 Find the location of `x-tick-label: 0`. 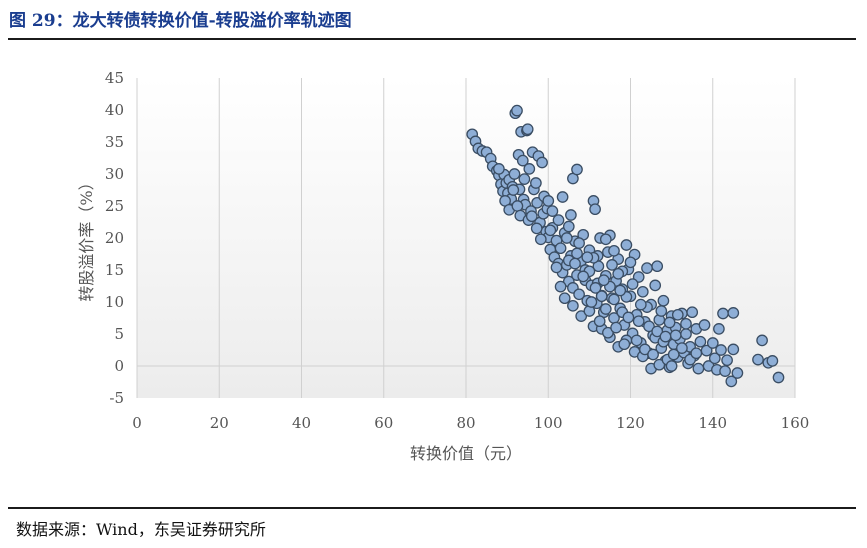

x-tick-label: 0 is located at coordinates (137, 423).